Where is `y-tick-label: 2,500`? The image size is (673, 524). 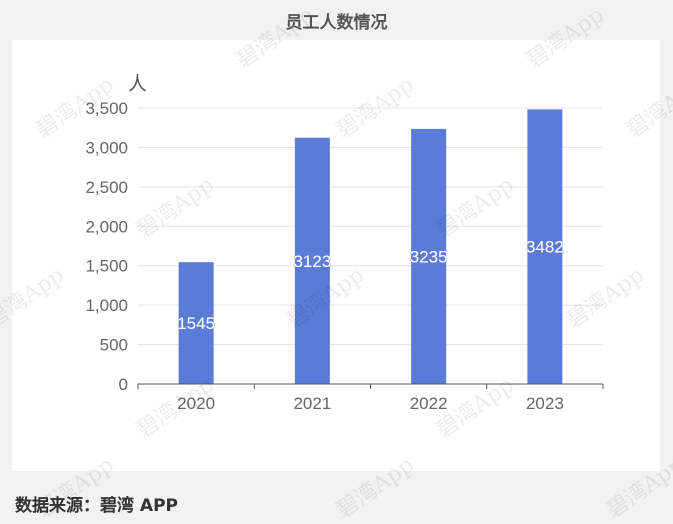 y-tick-label: 2,500 is located at coordinates (106, 187).